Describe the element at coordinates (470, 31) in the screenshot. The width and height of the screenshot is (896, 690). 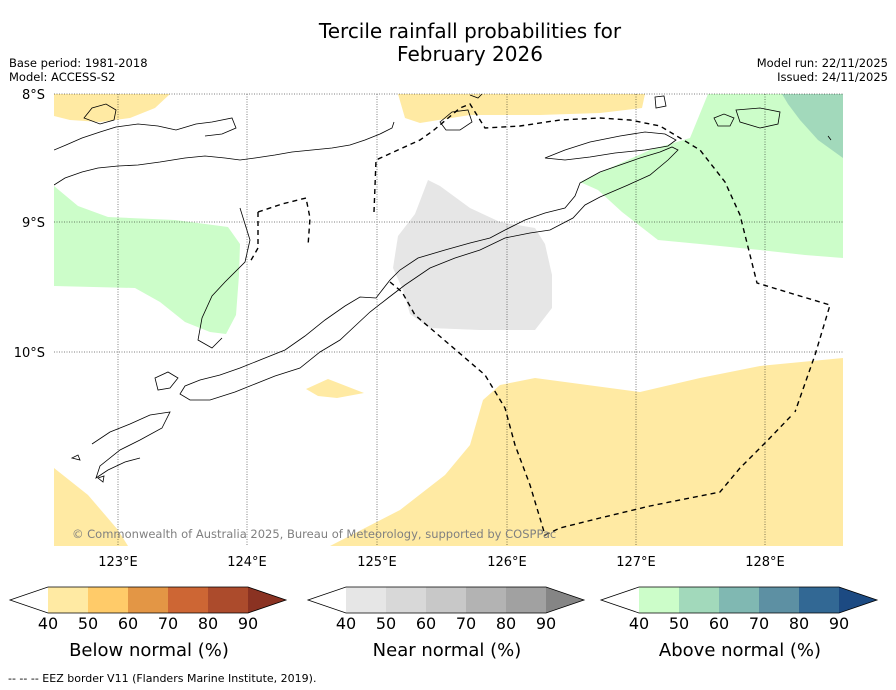
I see `chart-title-line1: Tercile rainfall probabilities for` at that location.